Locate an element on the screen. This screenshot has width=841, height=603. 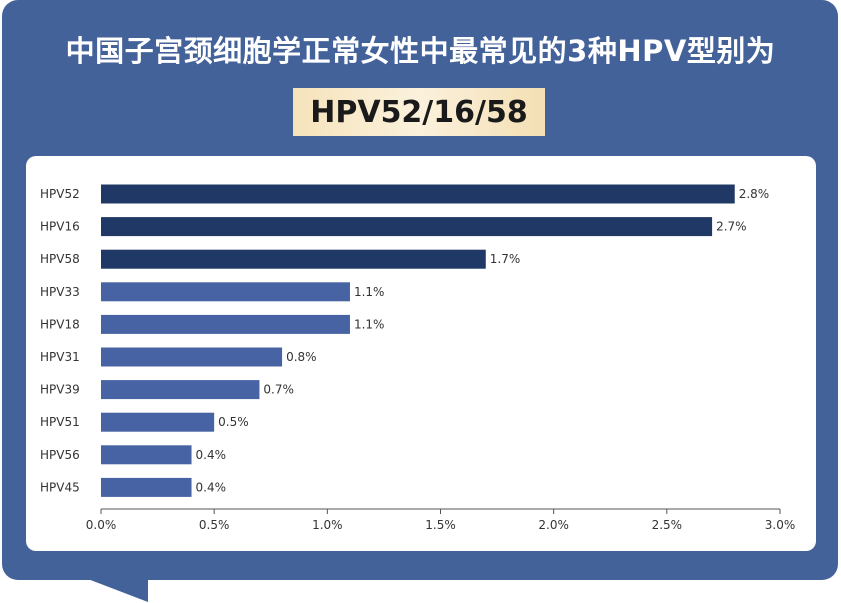
category-label: HPV31 is located at coordinates (60, 357).